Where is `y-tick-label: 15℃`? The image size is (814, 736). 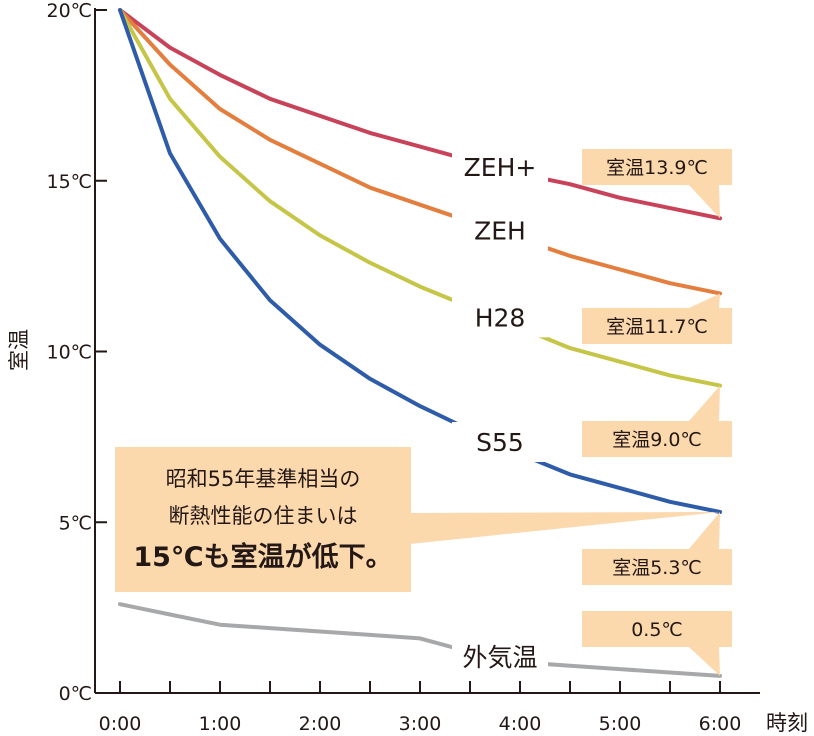
y-tick-label: 15℃ is located at coordinates (69, 182).